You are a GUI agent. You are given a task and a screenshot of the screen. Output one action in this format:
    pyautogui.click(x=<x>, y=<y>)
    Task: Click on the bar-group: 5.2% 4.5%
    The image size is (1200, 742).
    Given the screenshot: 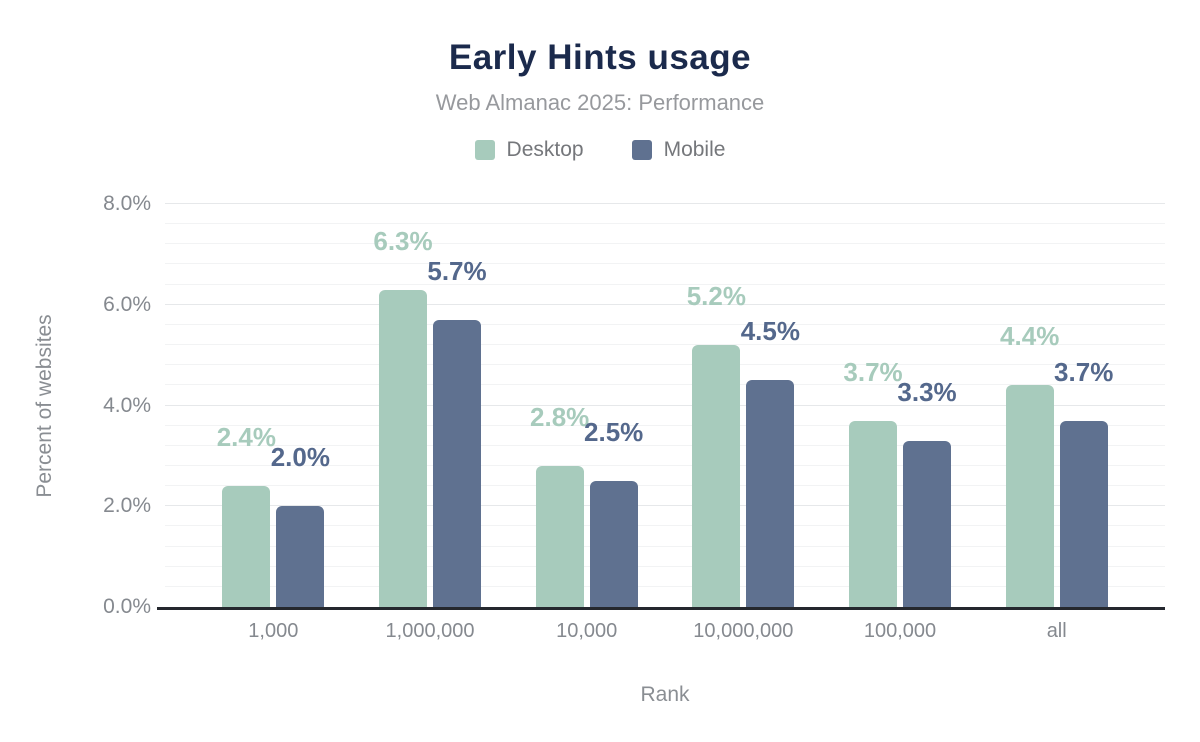 What is the action you would take?
    pyautogui.click(x=743, y=405)
    